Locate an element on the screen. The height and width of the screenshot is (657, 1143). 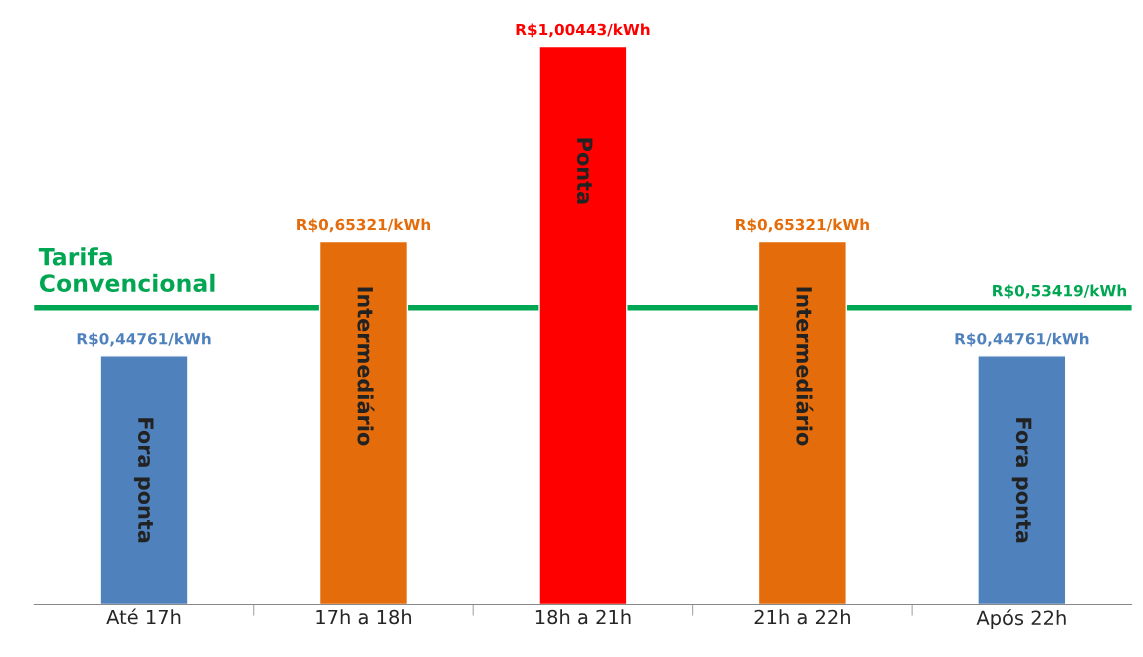
annotation: Ponta is located at coordinates (584, 171).